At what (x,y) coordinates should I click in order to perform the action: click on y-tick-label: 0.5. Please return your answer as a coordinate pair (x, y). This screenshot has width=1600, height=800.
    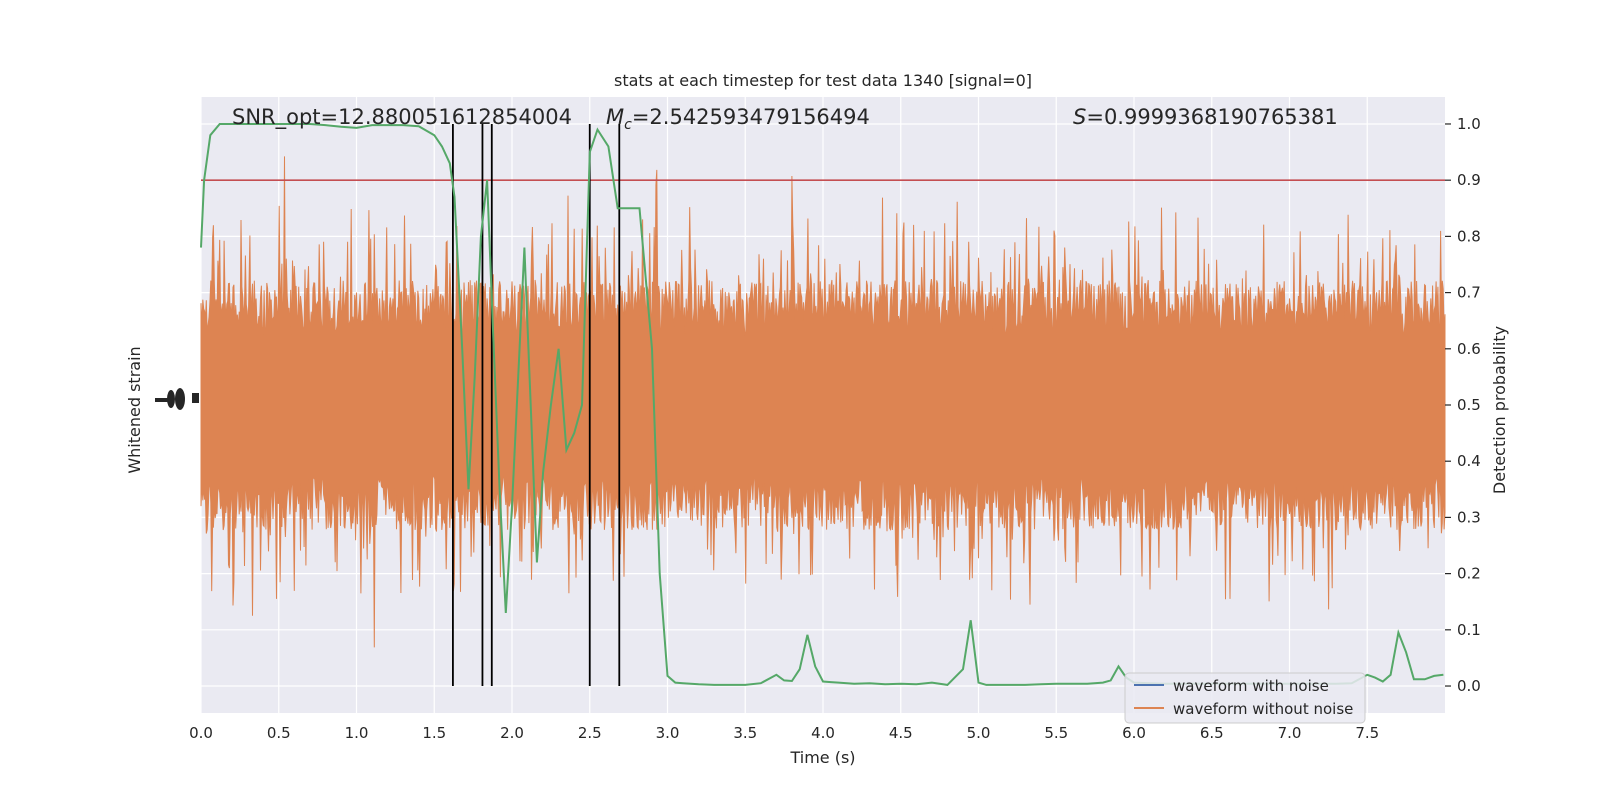
    Looking at the image, I should click on (1469, 405).